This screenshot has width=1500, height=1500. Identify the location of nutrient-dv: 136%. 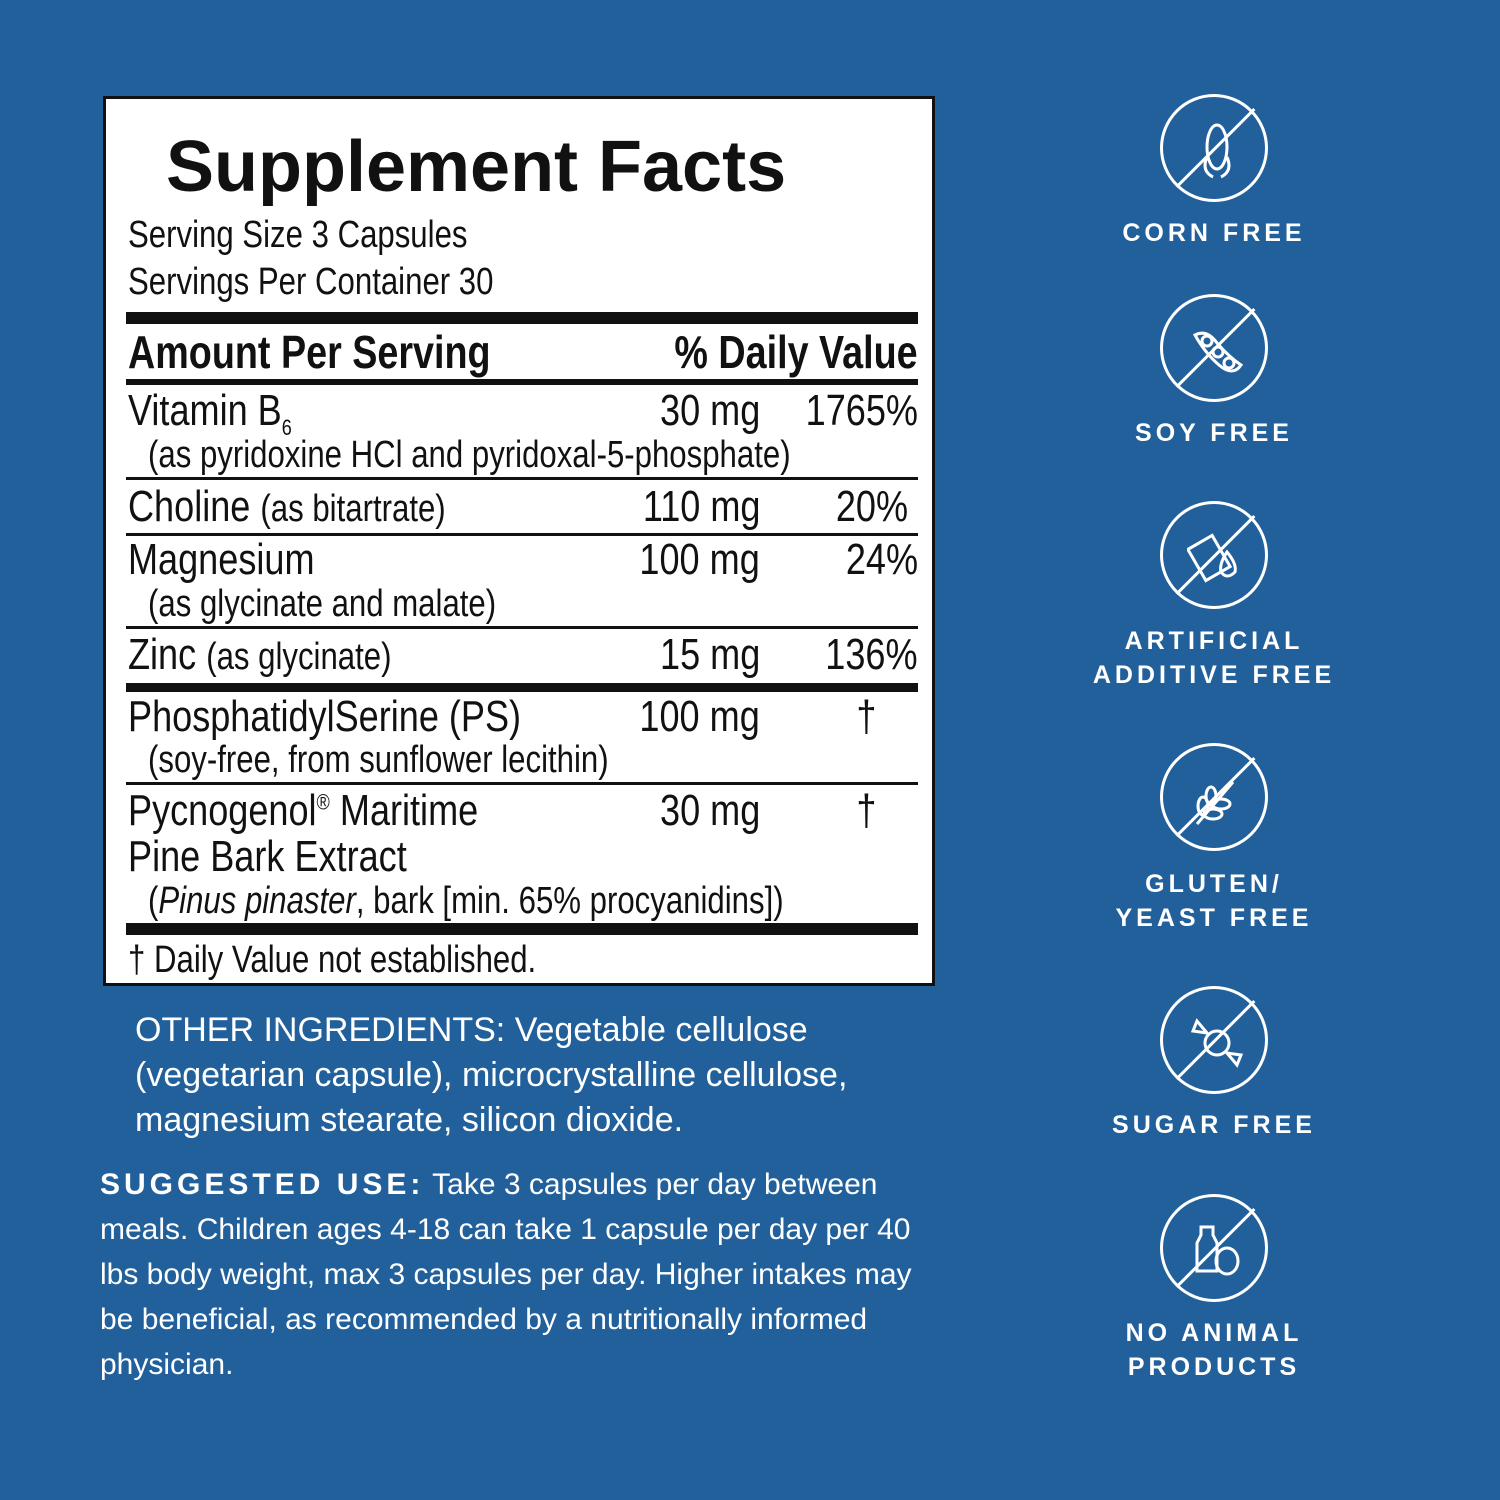
(871, 654).